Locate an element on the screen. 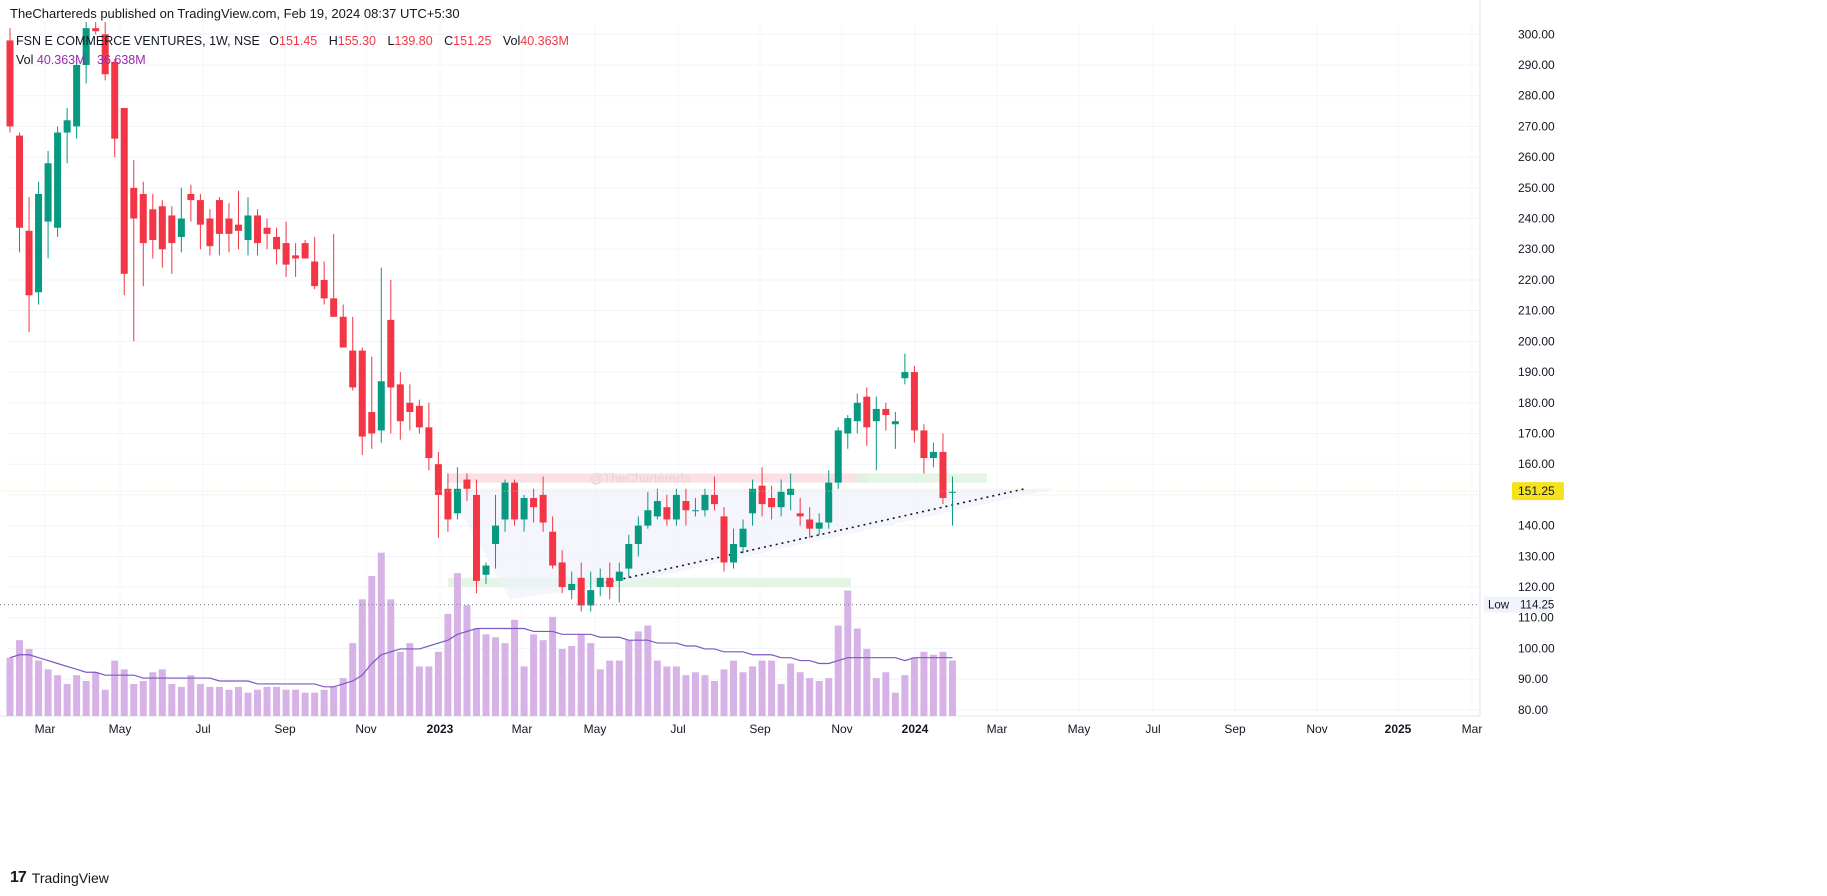  open-value: 151.45 is located at coordinates (298, 41).